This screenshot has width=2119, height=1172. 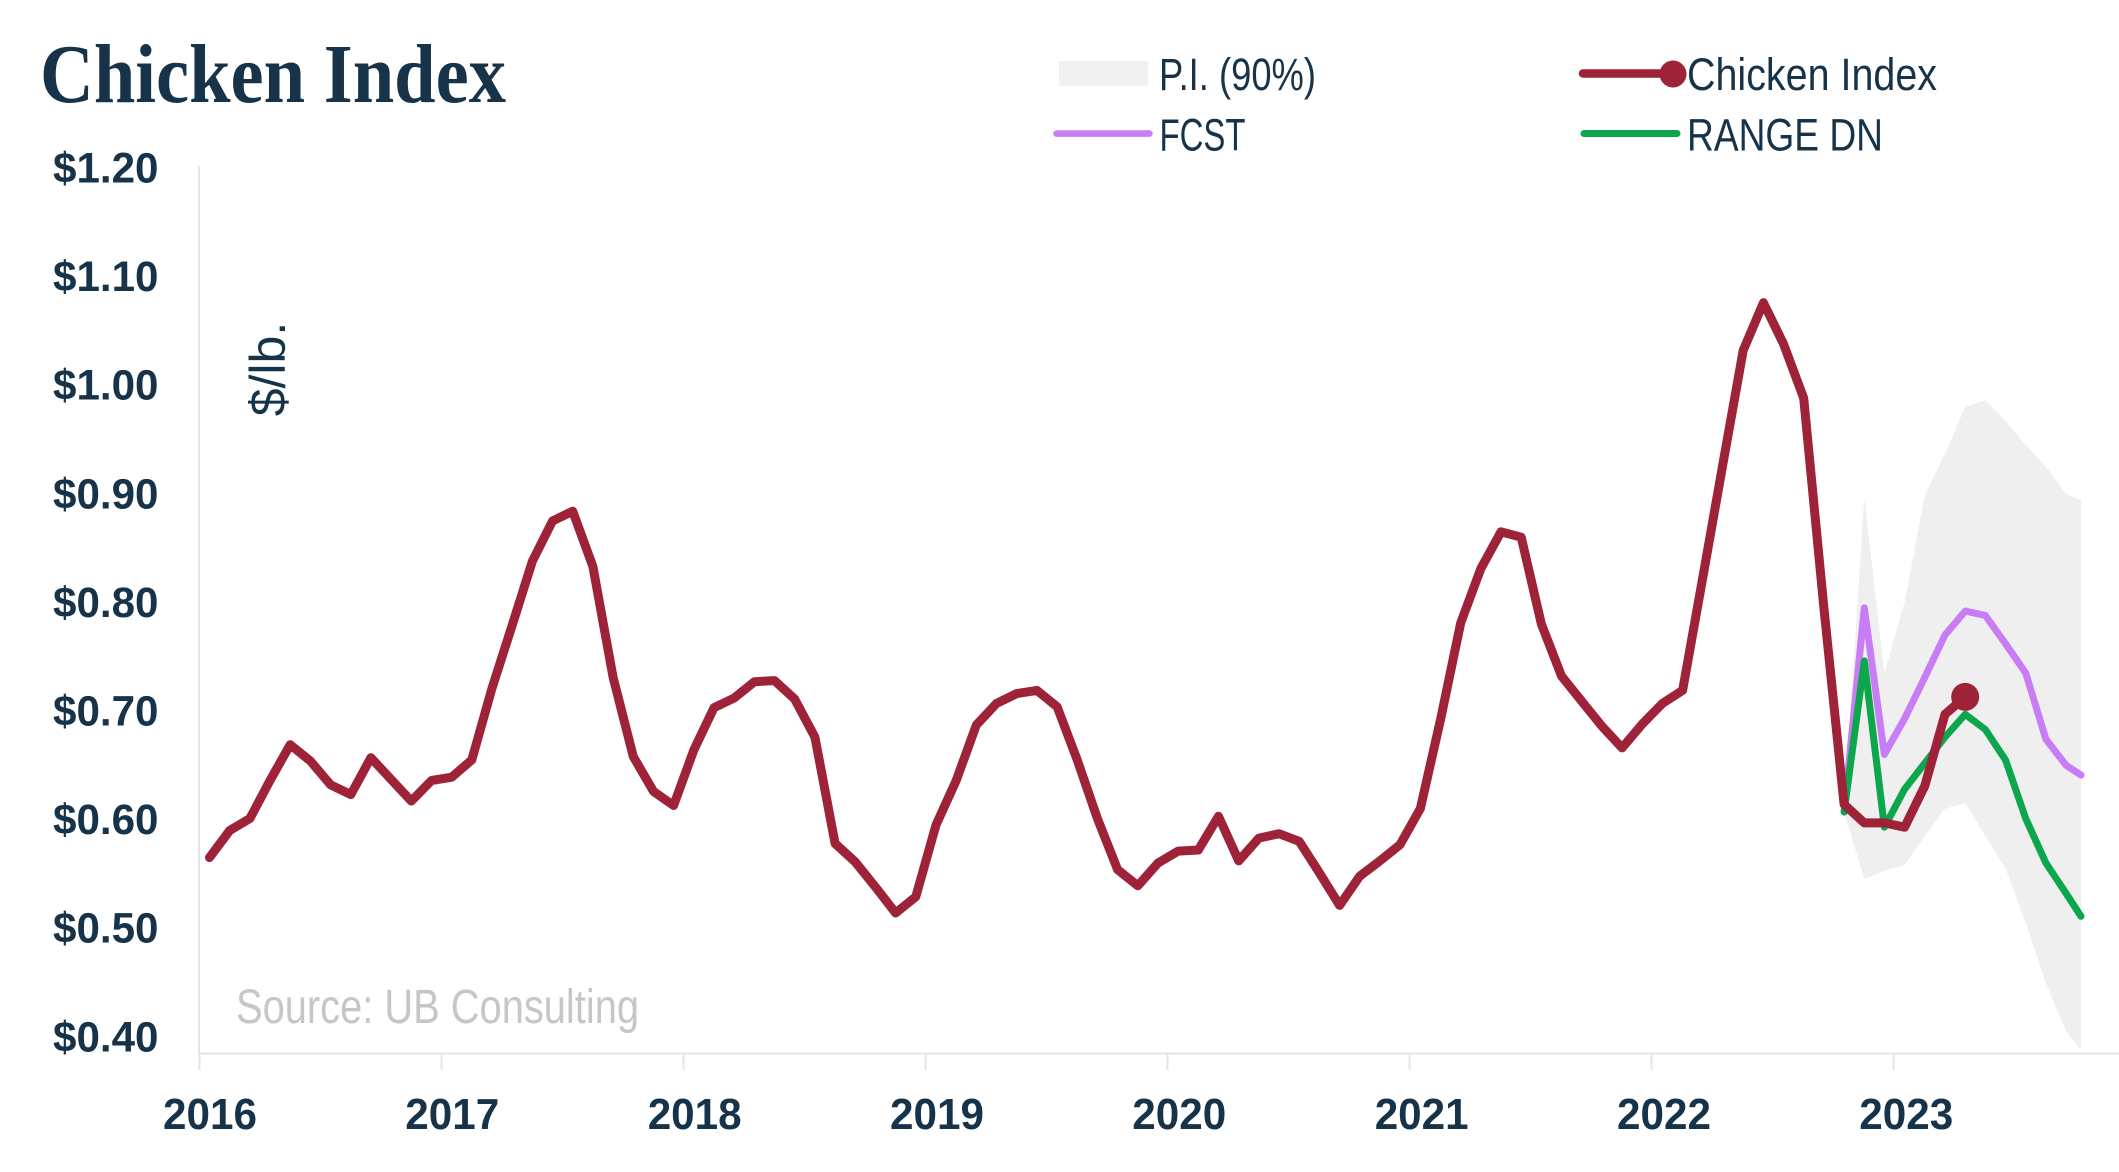 What do you see at coordinates (1237, 74) in the screenshot?
I see `svg-text: P.I. (90%)` at bounding box center [1237, 74].